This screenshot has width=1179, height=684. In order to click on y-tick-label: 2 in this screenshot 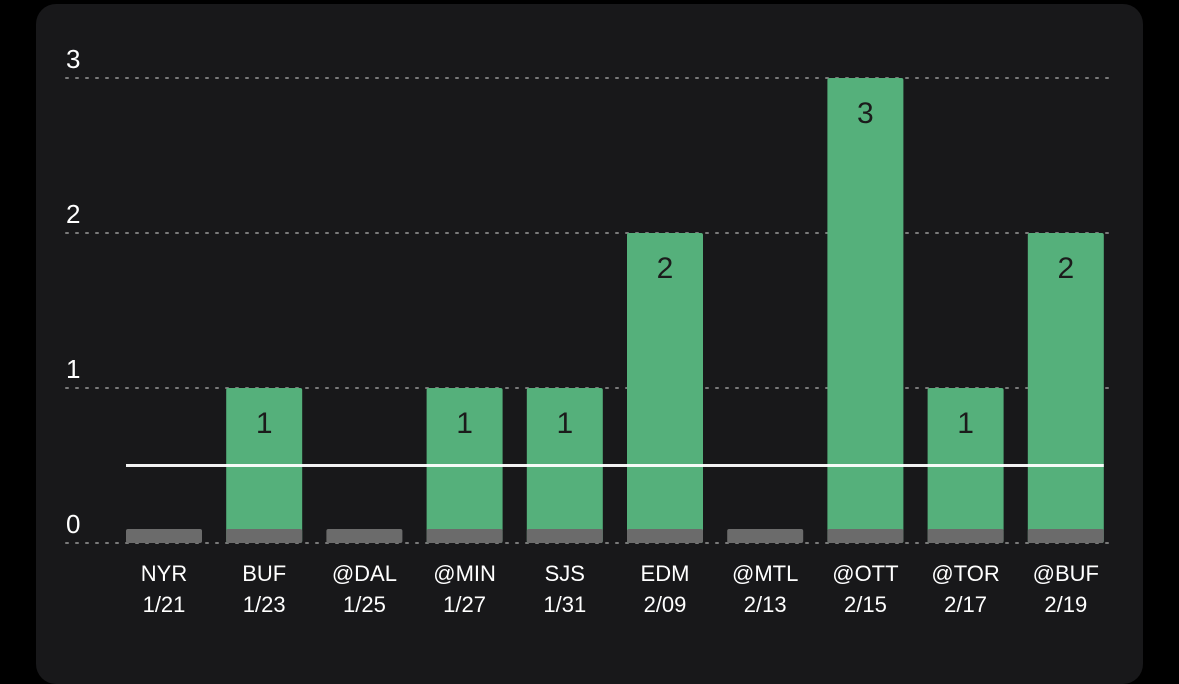, I will do `click(73, 214)`.